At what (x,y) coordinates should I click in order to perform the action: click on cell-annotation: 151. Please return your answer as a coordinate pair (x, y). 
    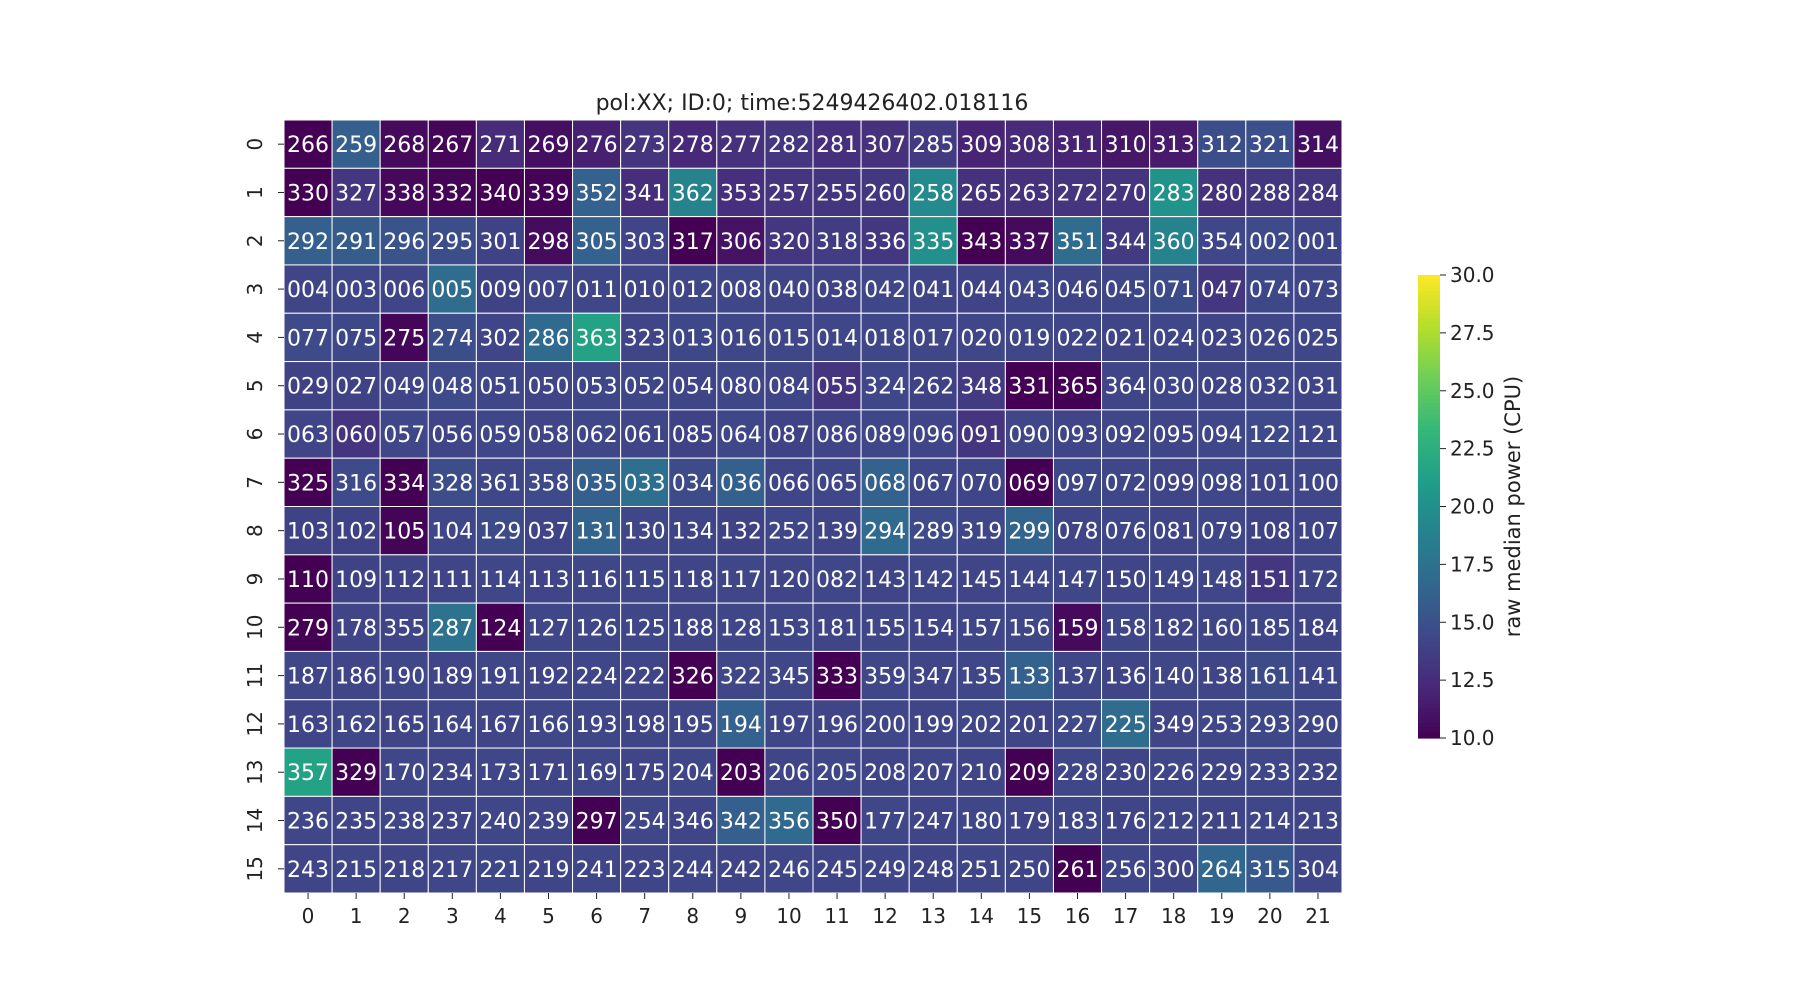
    Looking at the image, I should click on (1270, 580).